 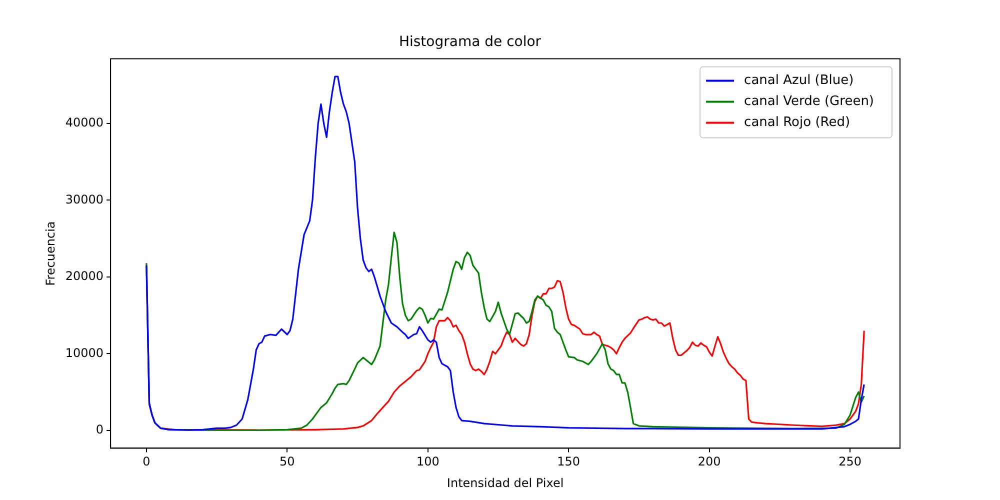 I want to click on chart-title: Histograma de color, so click(x=470, y=42).